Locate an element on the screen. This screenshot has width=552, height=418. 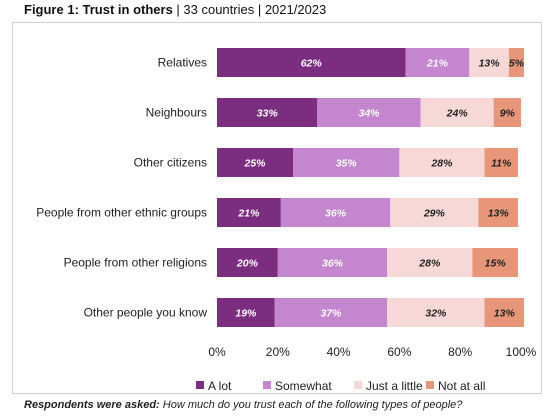
x-tick-label: 60% is located at coordinates (399, 352).